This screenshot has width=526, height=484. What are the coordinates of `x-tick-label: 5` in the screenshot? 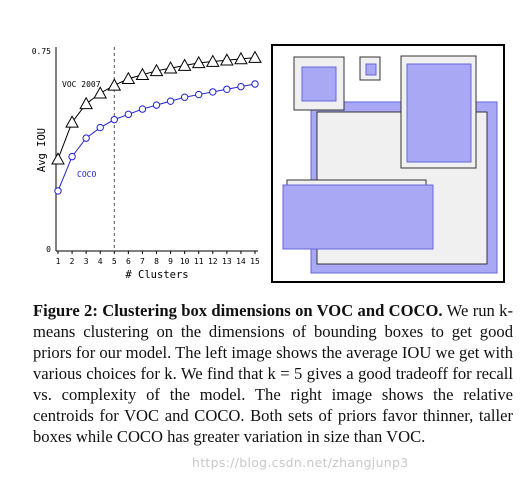 It's located at (114, 261).